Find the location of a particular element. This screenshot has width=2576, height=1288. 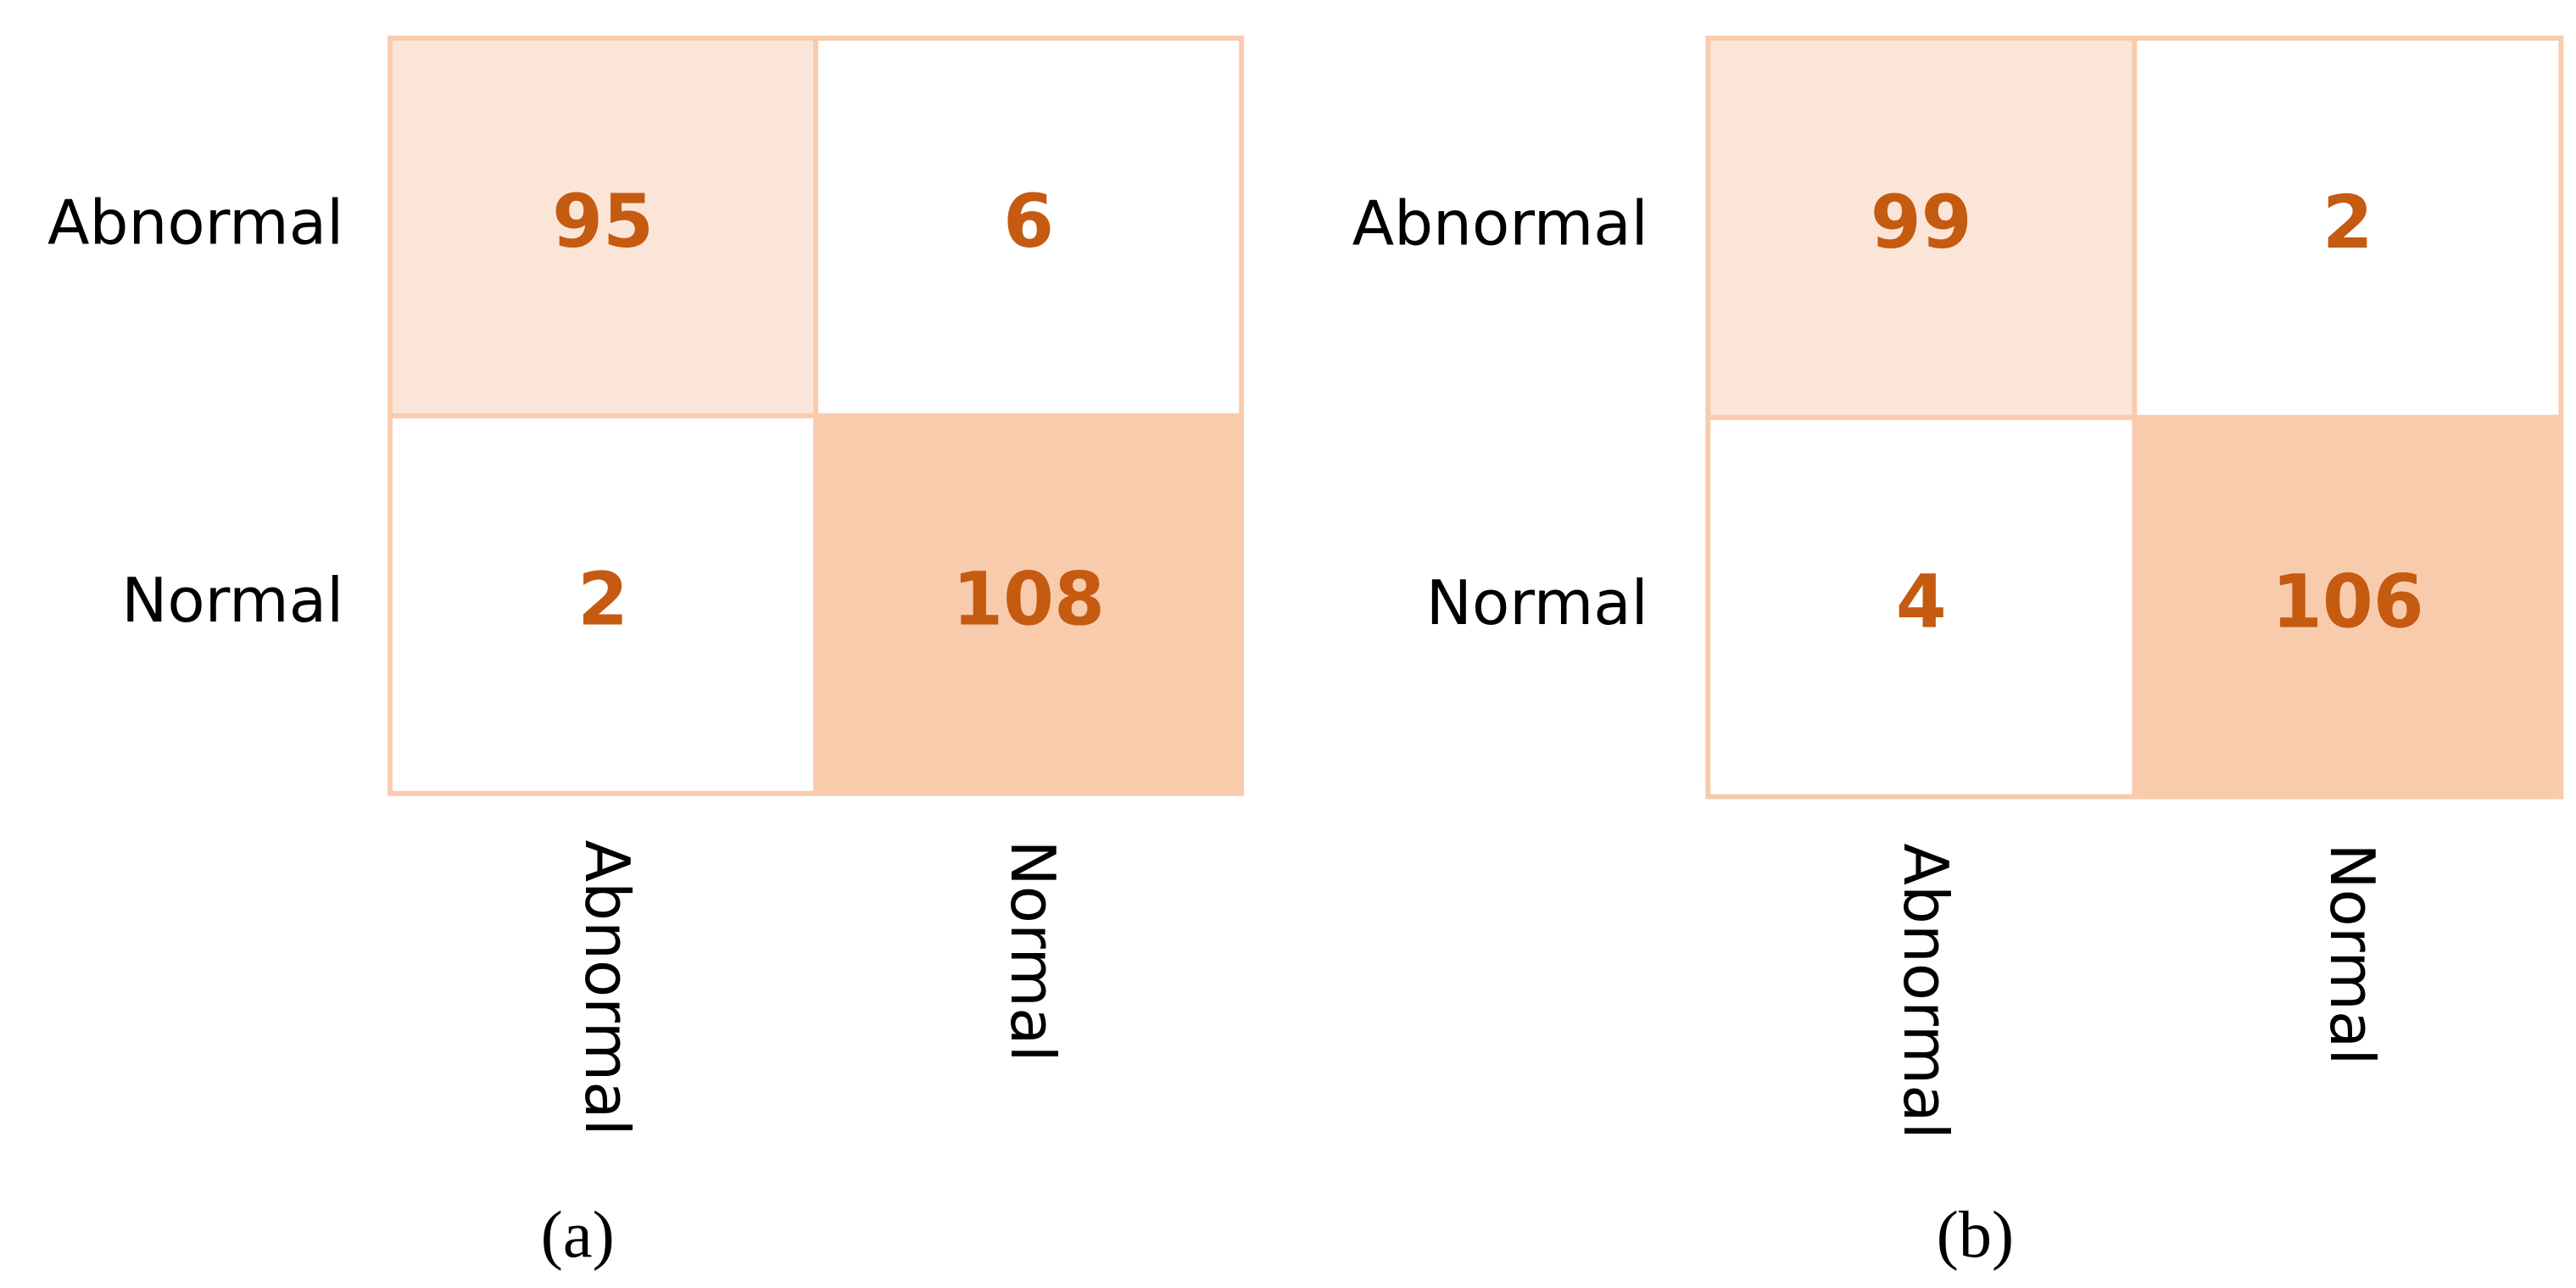

caption: (a) is located at coordinates (578, 1234).